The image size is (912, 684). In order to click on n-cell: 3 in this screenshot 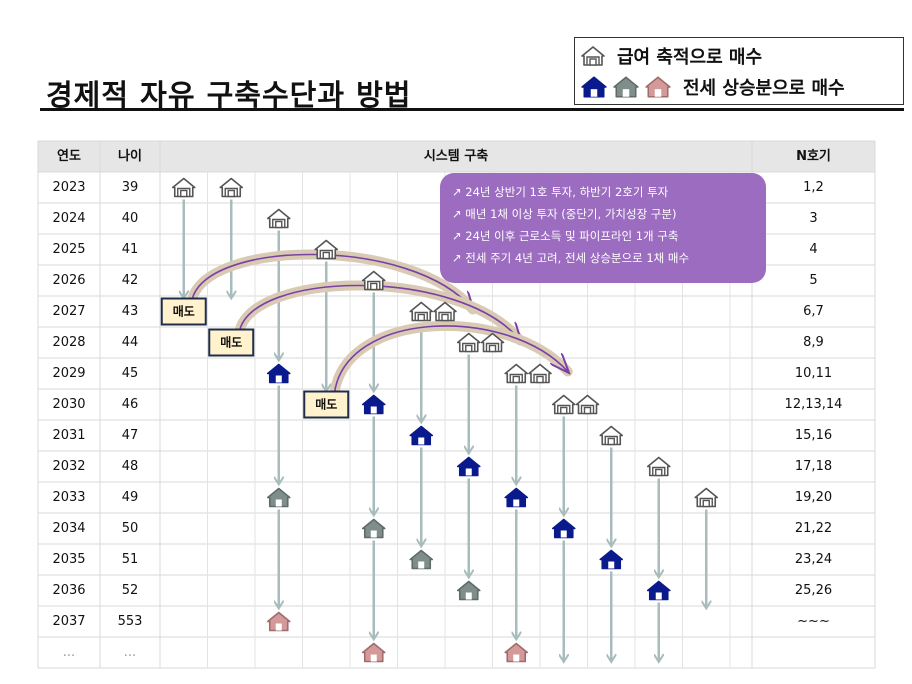, I will do `click(813, 218)`.